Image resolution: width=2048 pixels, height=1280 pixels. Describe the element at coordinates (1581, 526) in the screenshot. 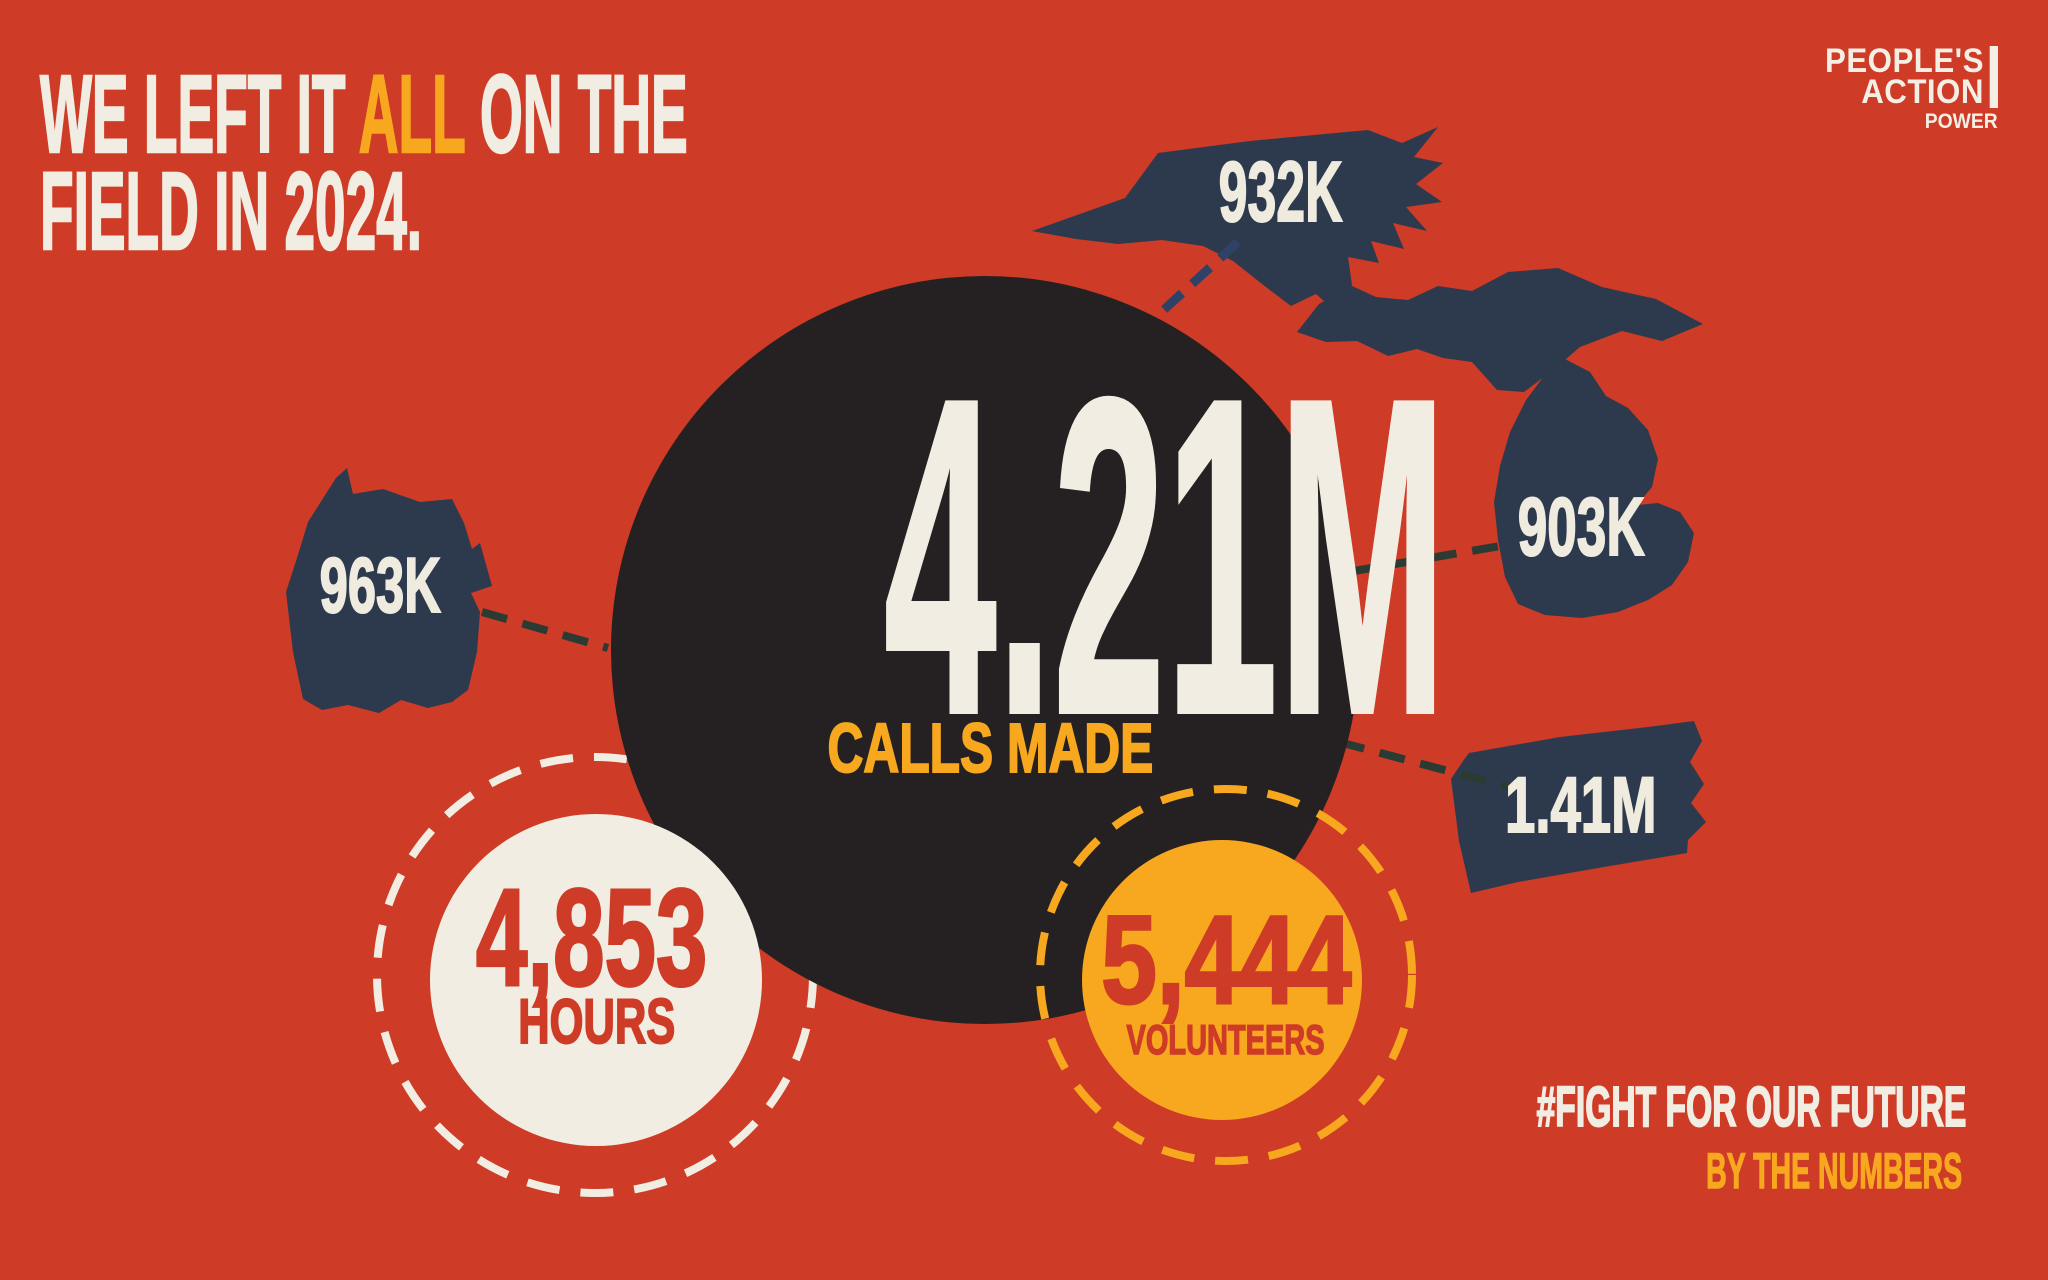

I see `michigan-value-label: 903K` at that location.